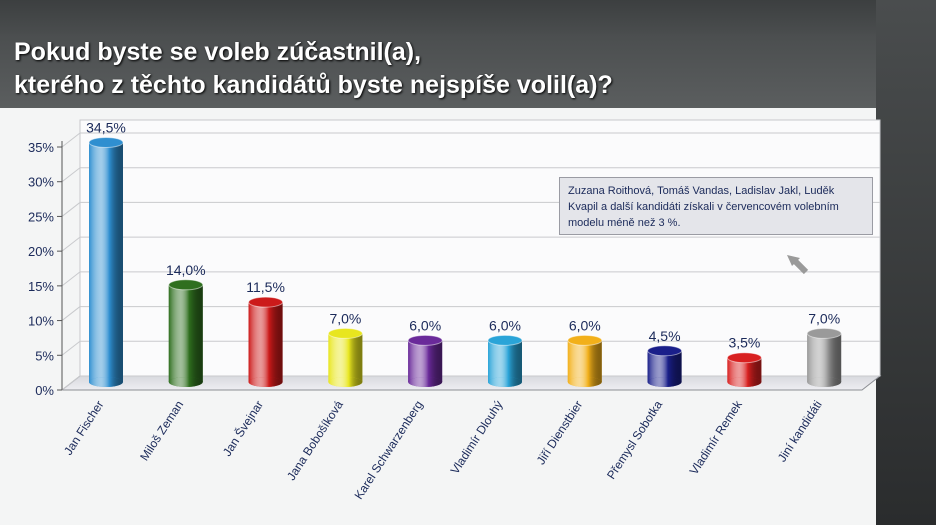 Image resolution: width=936 pixels, height=525 pixels. What do you see at coordinates (468, 17) in the screenshot?
I see `top-band` at bounding box center [468, 17].